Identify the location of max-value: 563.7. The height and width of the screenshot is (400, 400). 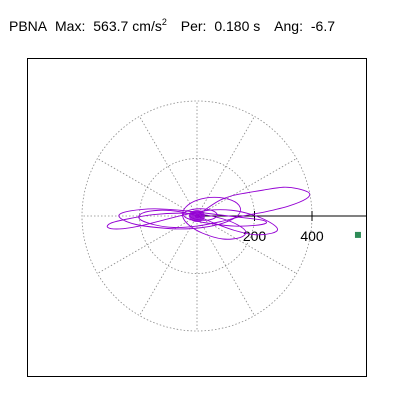
(111, 26).